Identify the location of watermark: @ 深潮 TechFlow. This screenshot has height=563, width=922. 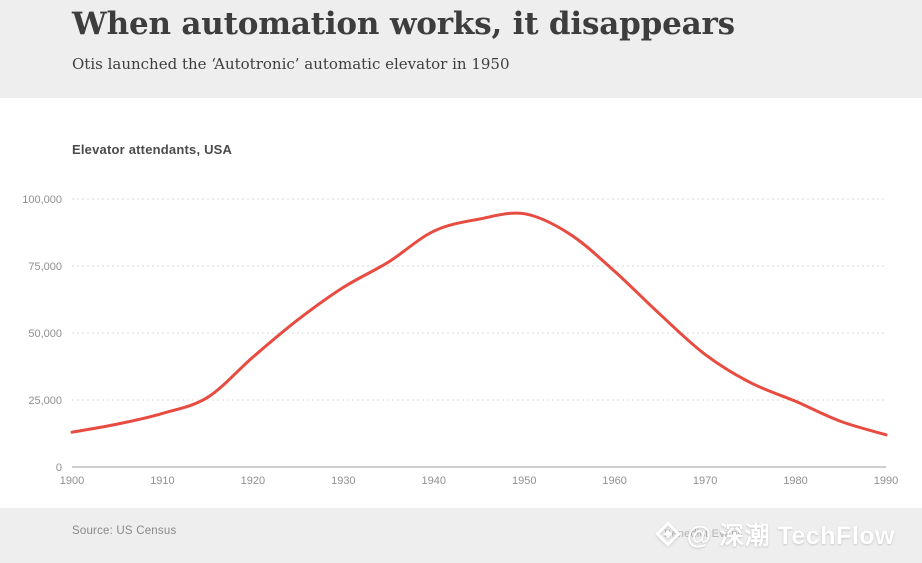
(775, 534).